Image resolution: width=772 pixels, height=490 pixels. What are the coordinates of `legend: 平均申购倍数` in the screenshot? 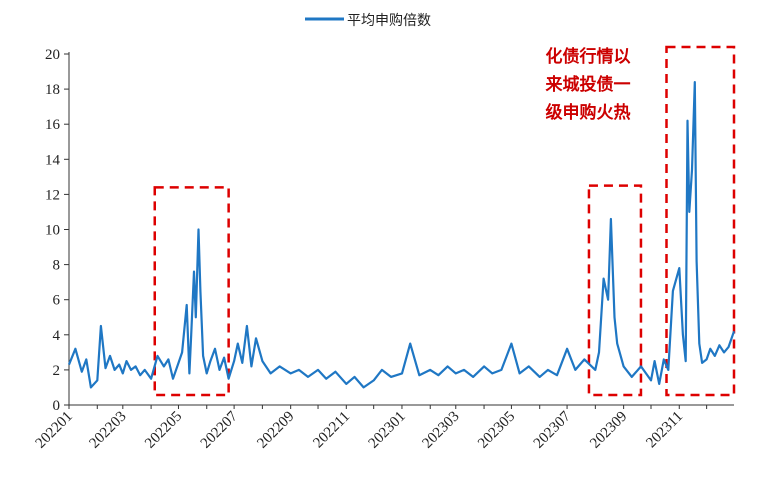 It's located at (368, 21).